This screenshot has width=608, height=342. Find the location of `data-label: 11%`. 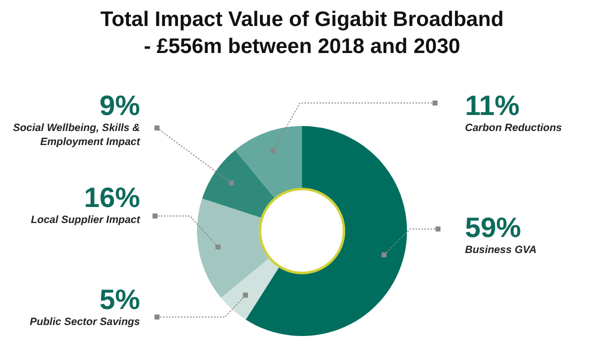

data-label: 11% is located at coordinates (492, 105).